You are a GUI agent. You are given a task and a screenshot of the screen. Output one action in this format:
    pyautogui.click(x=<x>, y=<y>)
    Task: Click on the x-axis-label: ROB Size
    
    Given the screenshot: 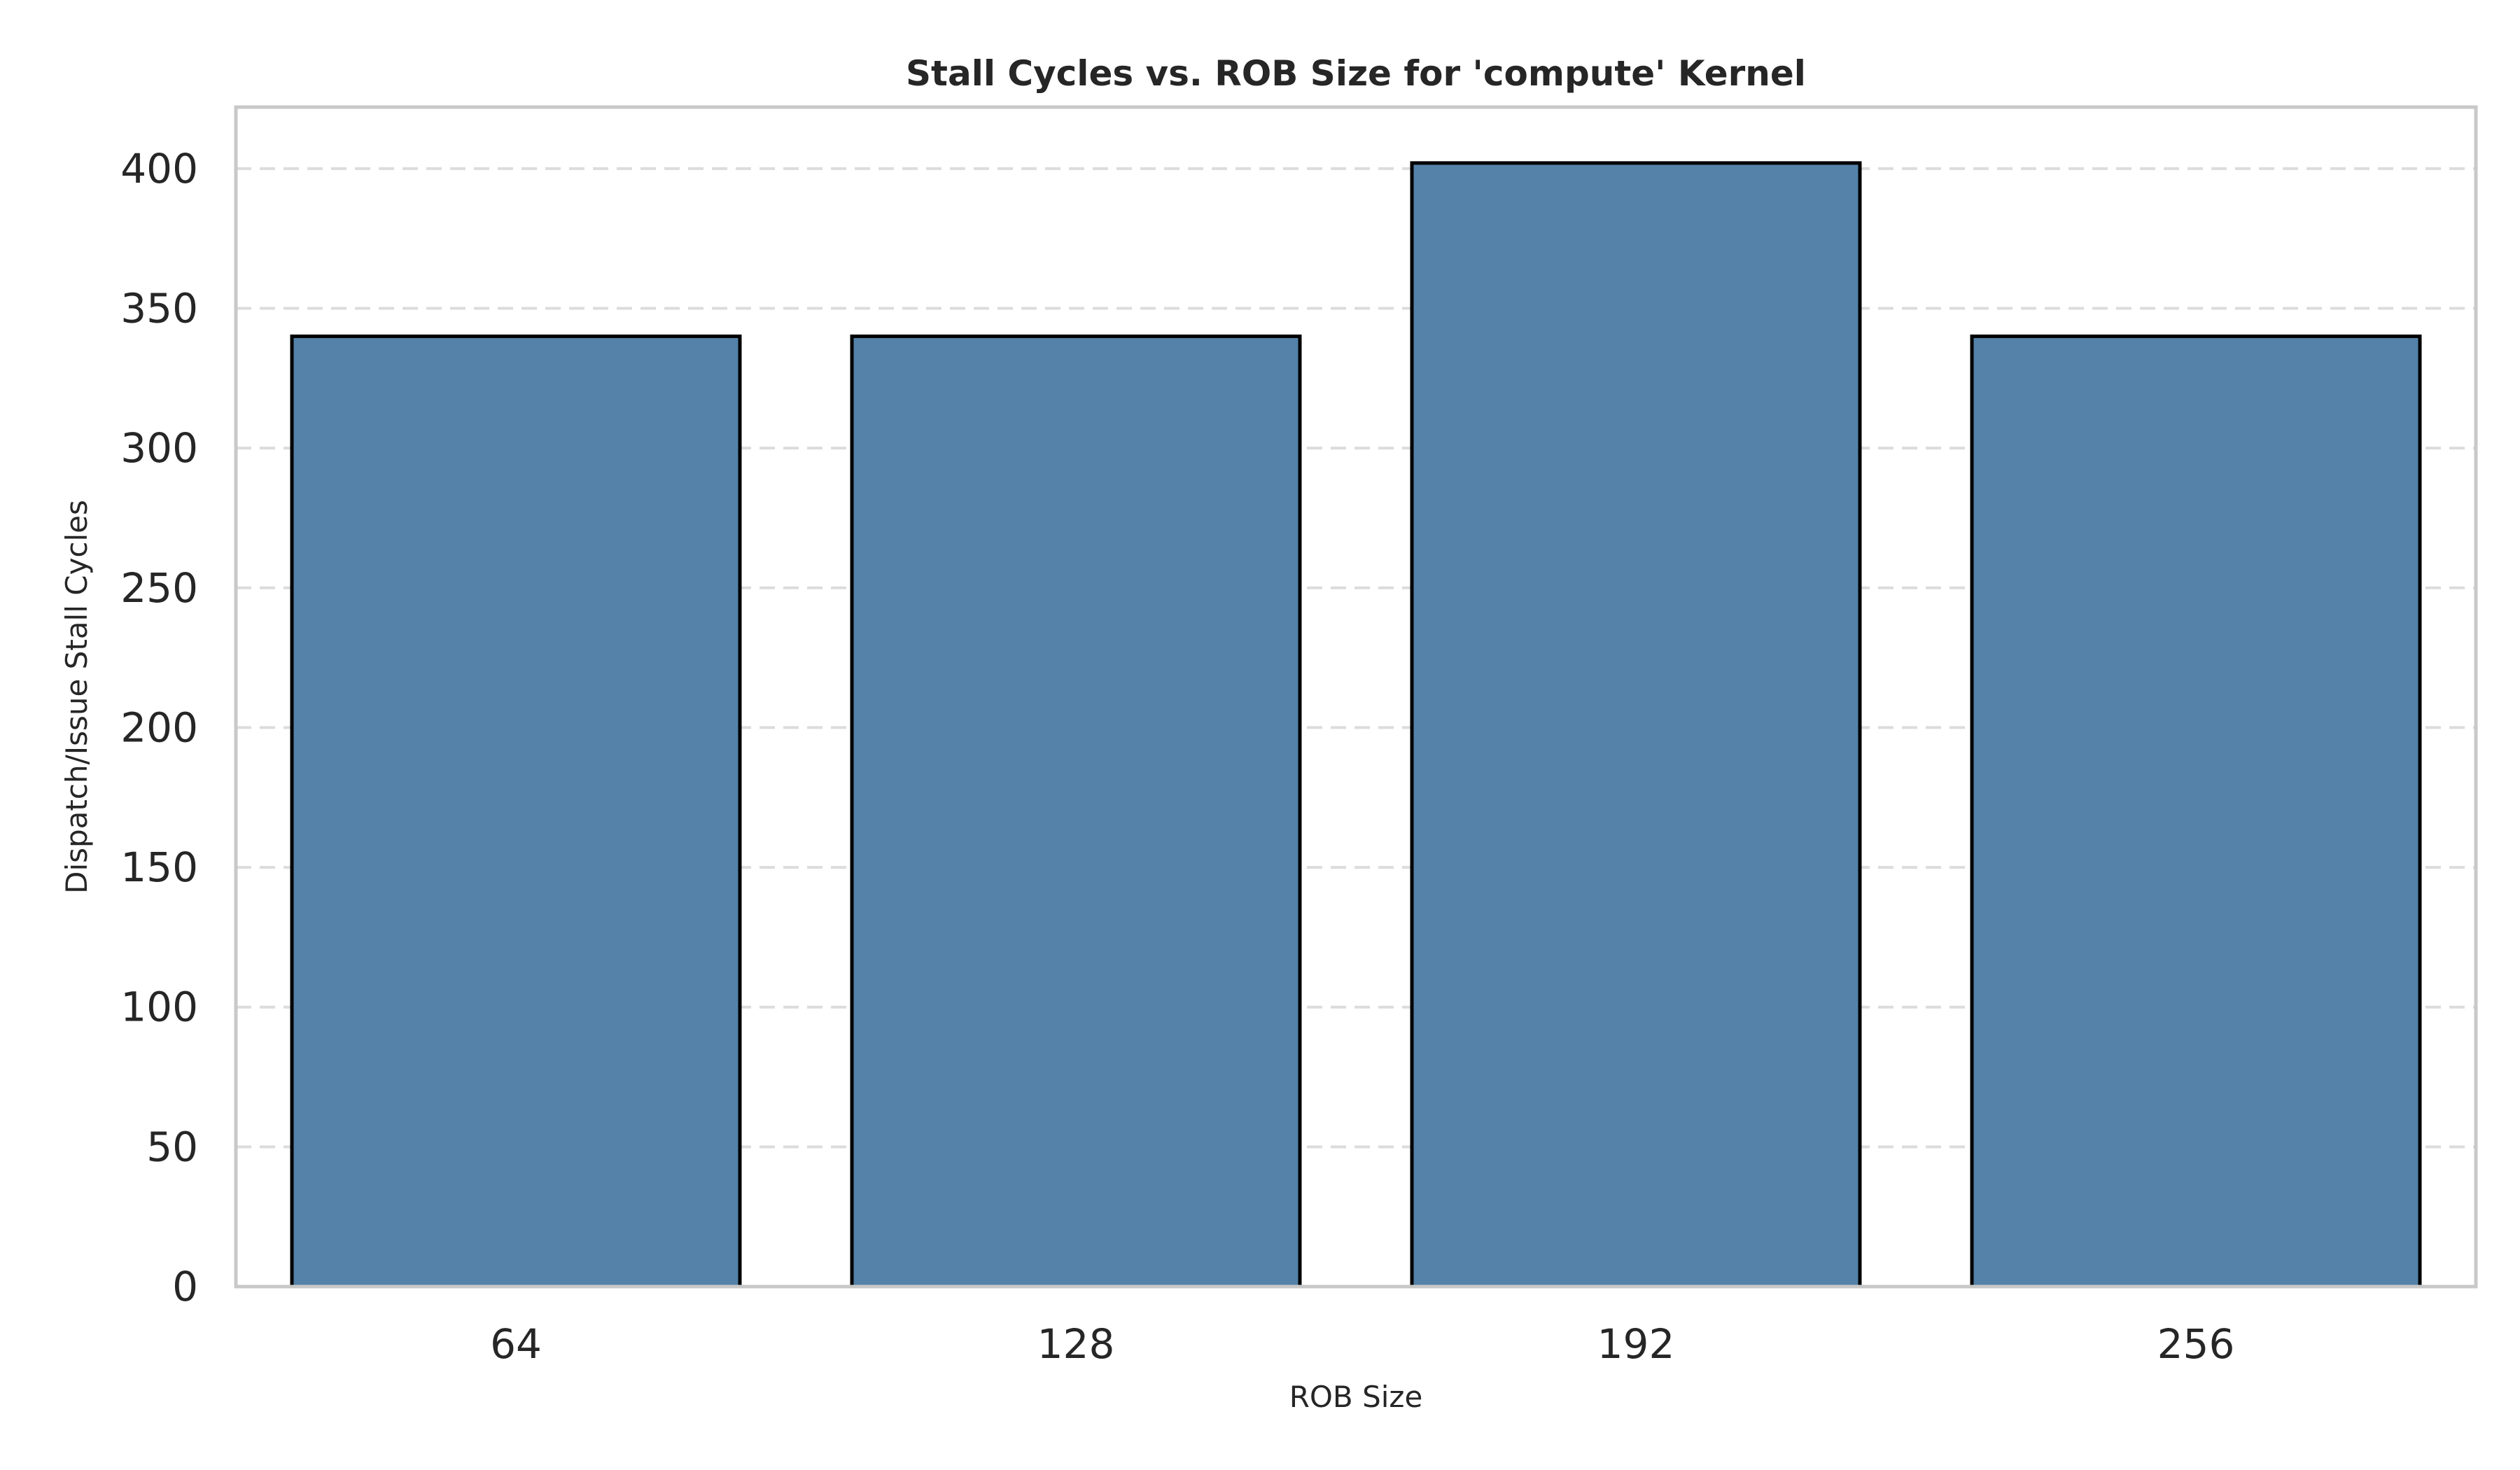 What is the action you would take?
    pyautogui.click(x=1356, y=1397)
    